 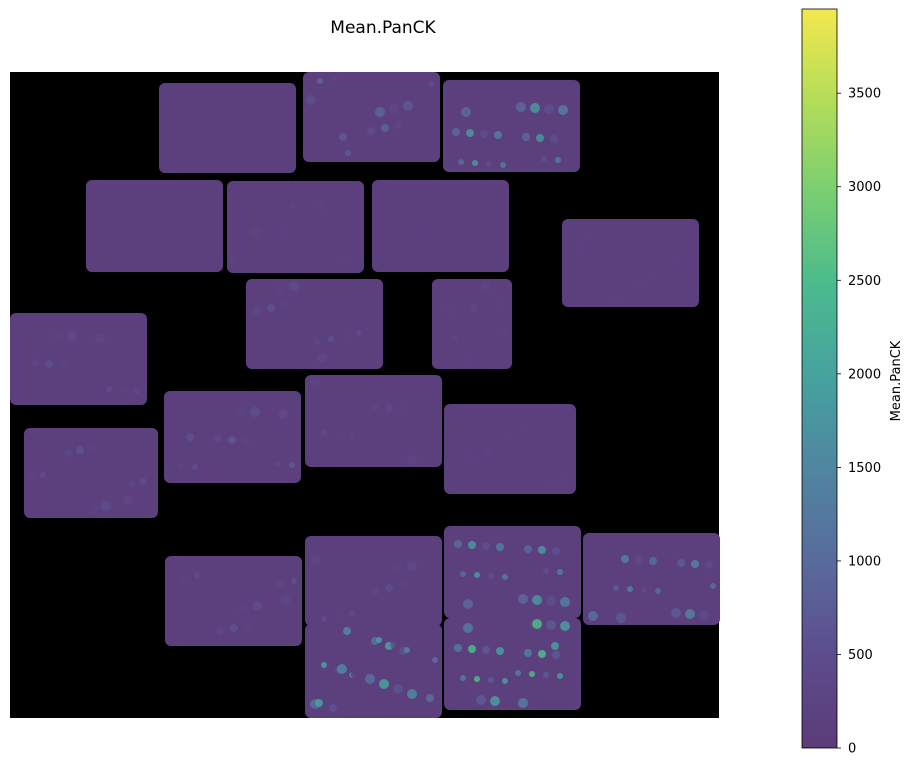 What do you see at coordinates (864, 187) in the screenshot?
I see `colorbar-tick-label: 3000` at bounding box center [864, 187].